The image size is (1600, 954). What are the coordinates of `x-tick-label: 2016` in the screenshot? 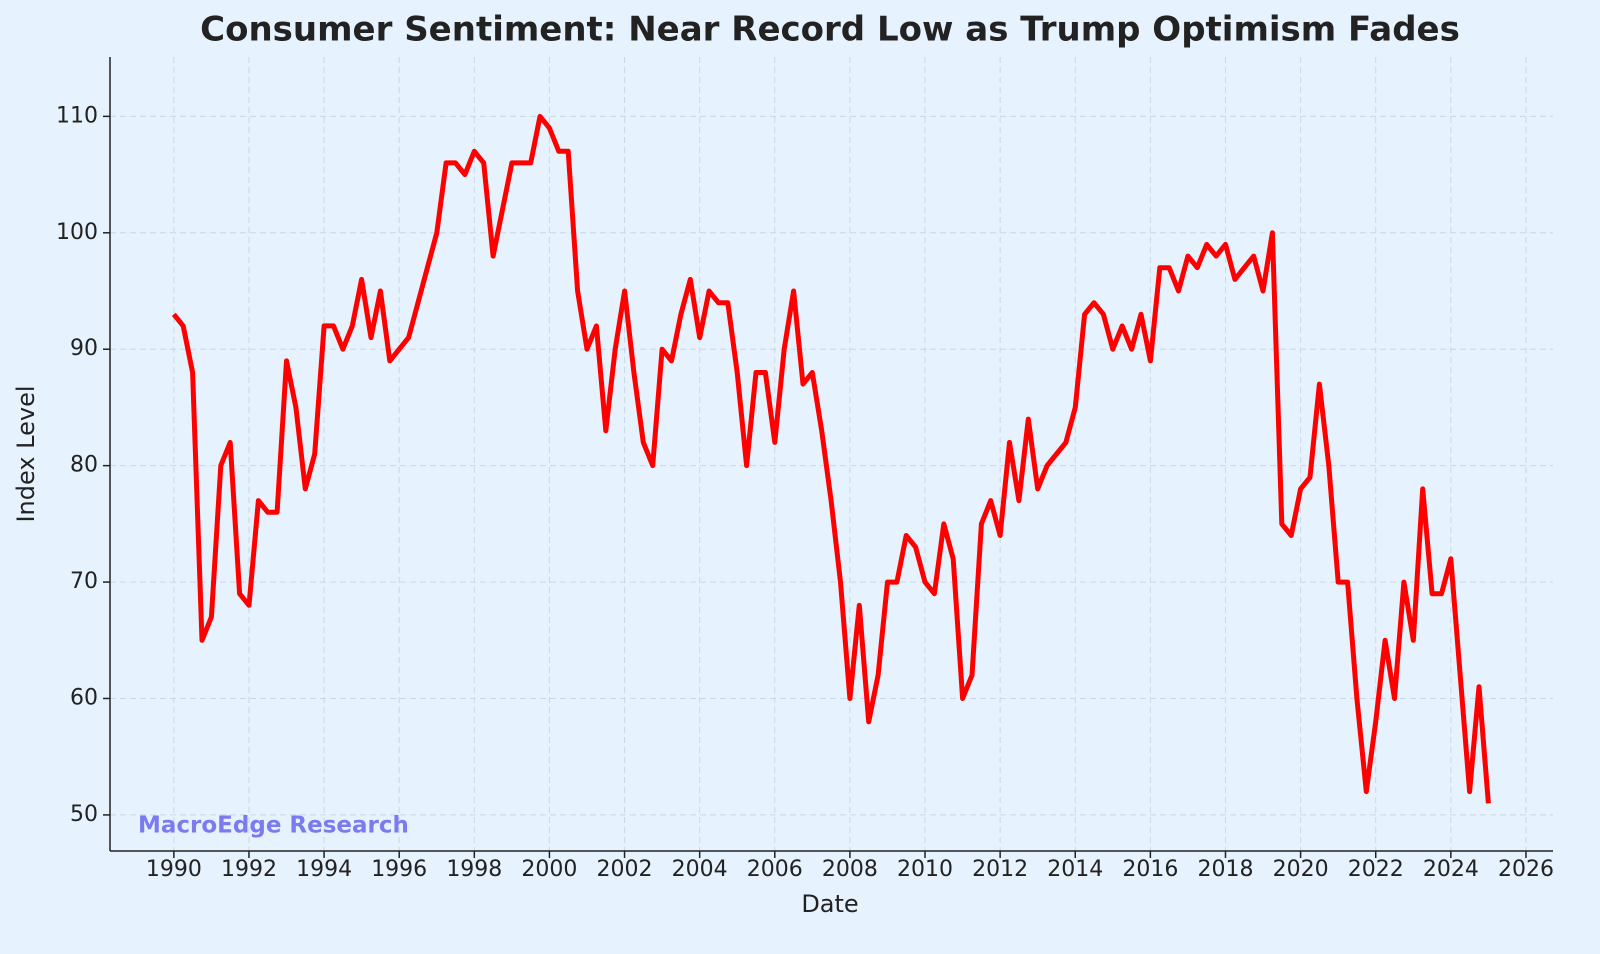 It's located at (1150, 869).